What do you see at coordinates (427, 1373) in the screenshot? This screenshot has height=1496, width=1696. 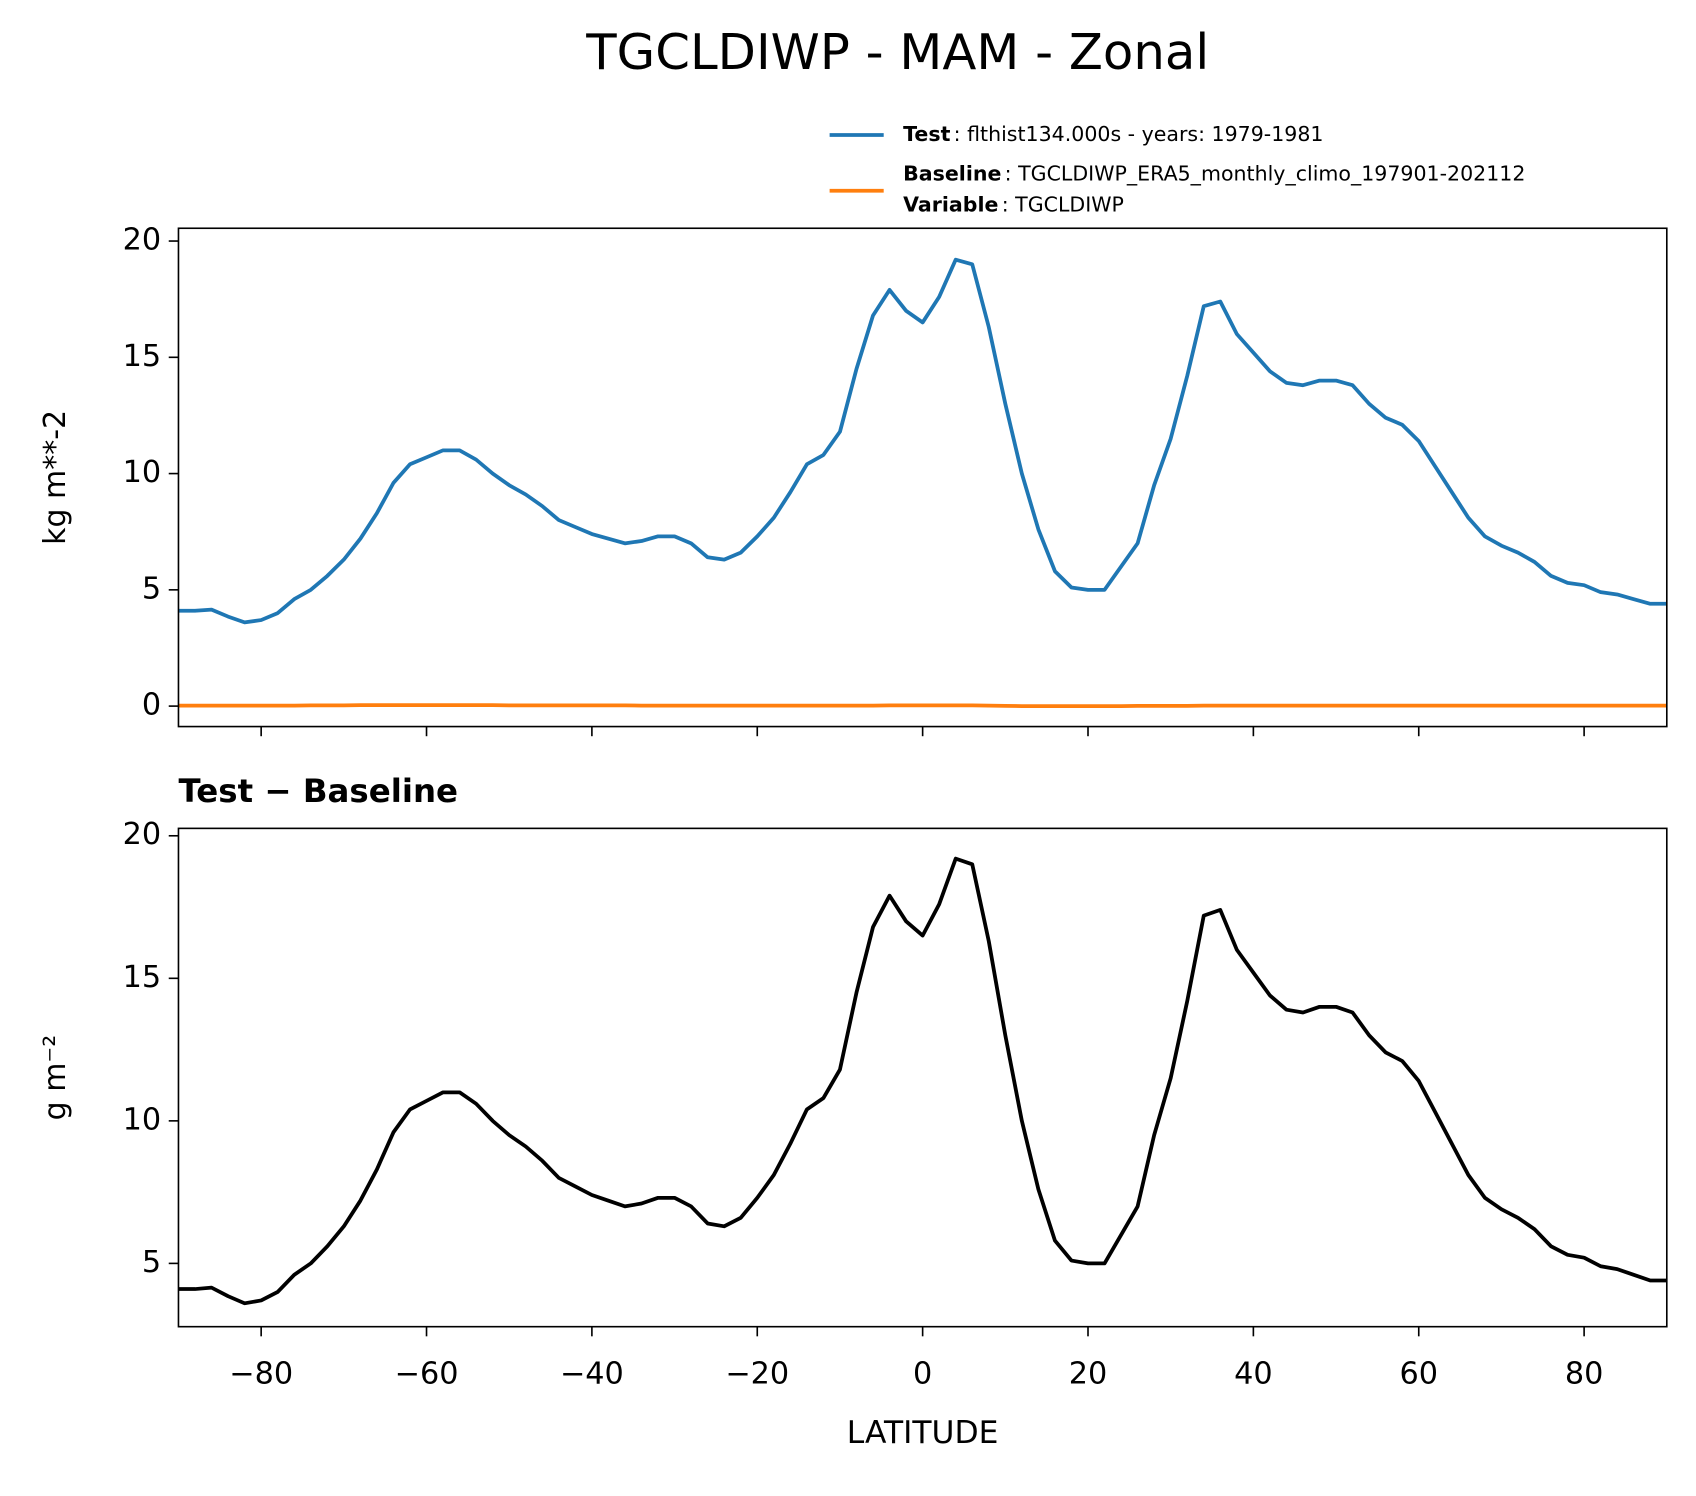 I see `x-tick-label: −60` at bounding box center [427, 1373].